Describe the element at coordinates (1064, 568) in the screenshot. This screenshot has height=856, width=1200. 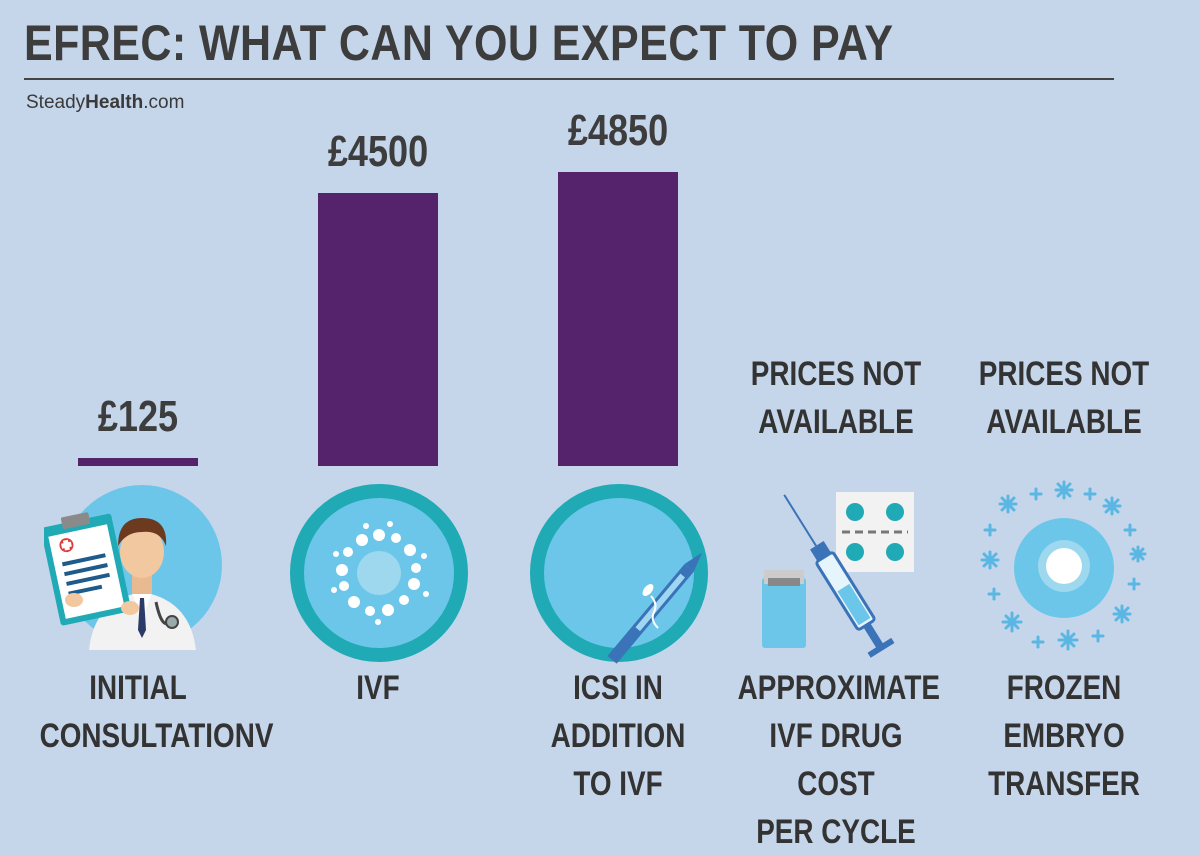
I see `frozen-embryo-icon` at that location.